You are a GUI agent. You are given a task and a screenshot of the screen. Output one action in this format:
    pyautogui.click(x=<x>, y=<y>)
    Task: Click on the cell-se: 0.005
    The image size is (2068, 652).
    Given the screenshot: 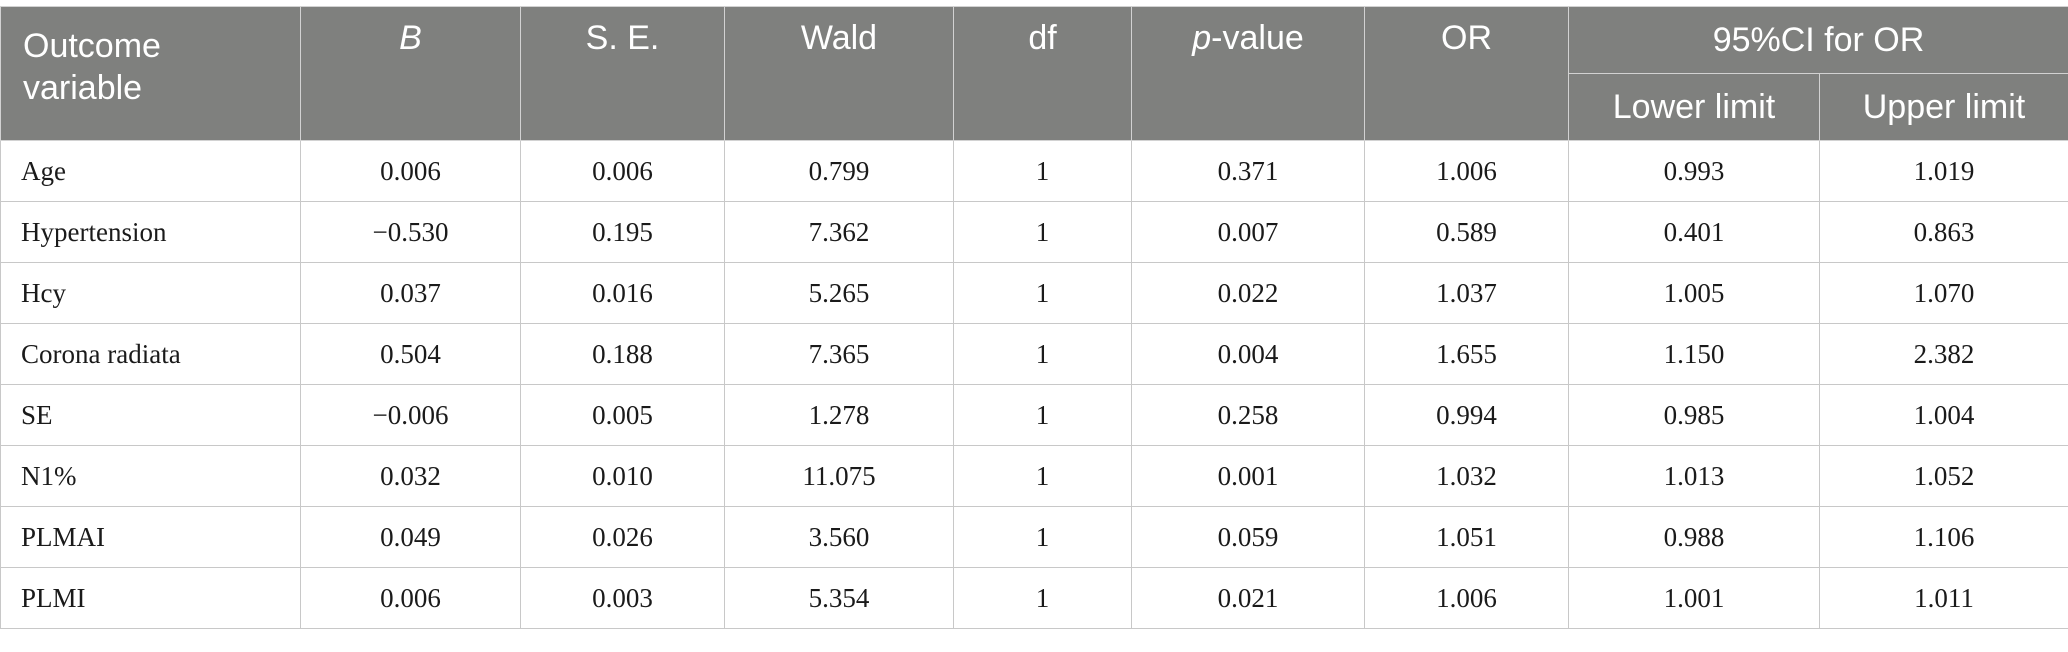 What is the action you would take?
    pyautogui.click(x=622, y=415)
    